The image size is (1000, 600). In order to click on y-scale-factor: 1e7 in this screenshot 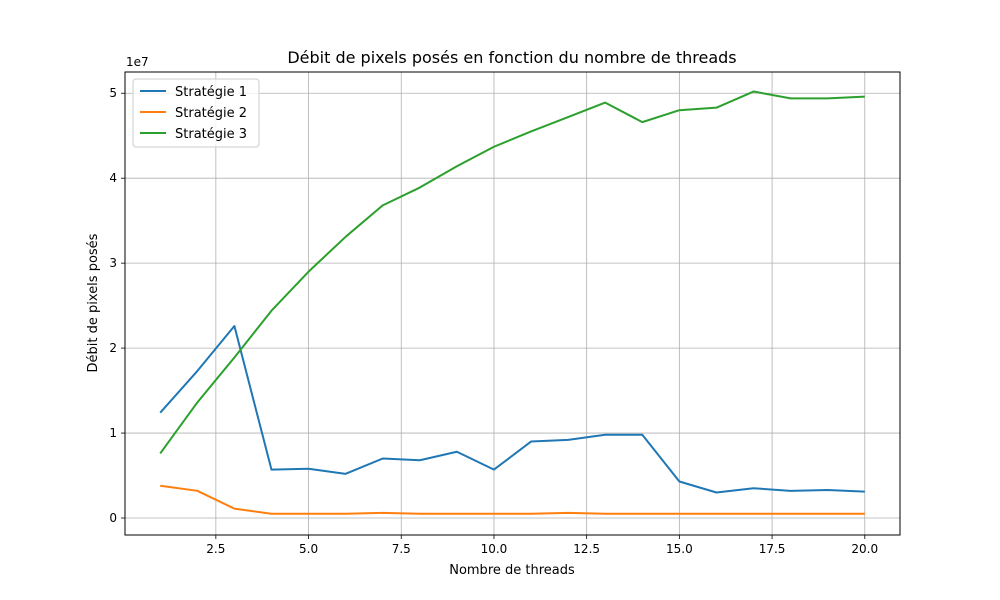, I will do `click(137, 62)`.